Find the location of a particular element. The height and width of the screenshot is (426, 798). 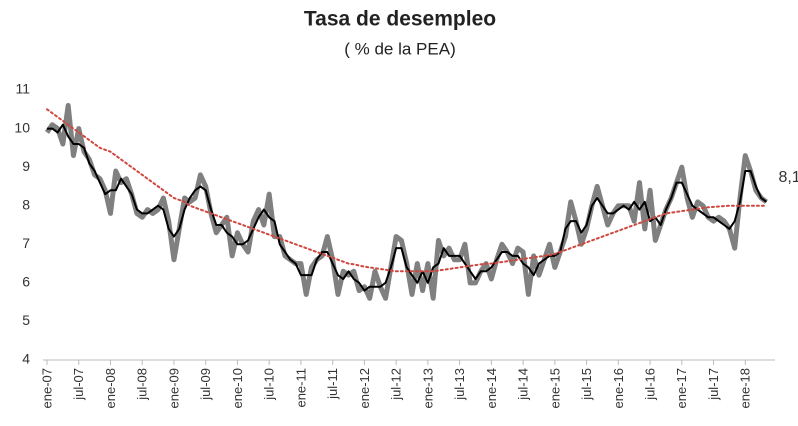

chart-title: Tasa de desempleo is located at coordinates (400, 19).